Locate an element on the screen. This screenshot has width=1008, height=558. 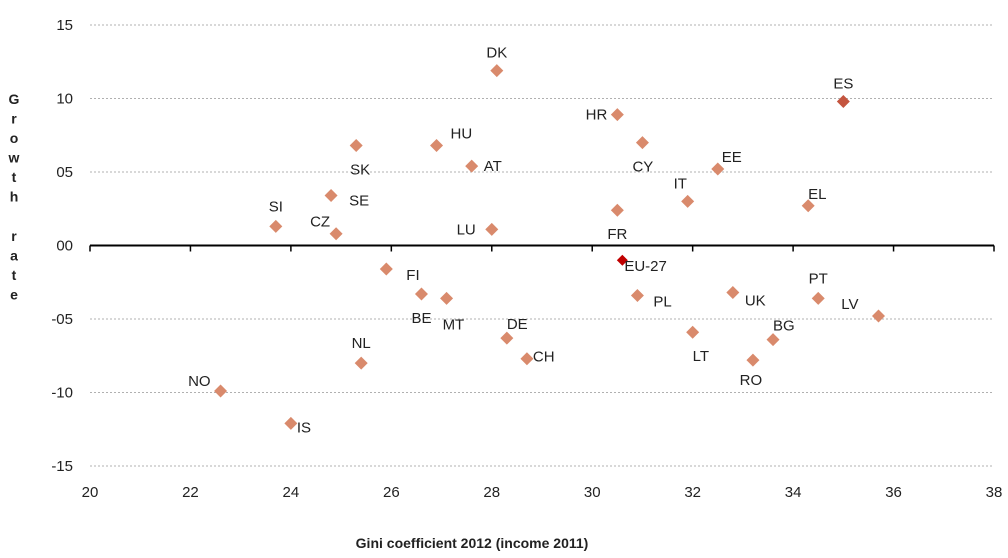
point-label: IS is located at coordinates (304, 427).